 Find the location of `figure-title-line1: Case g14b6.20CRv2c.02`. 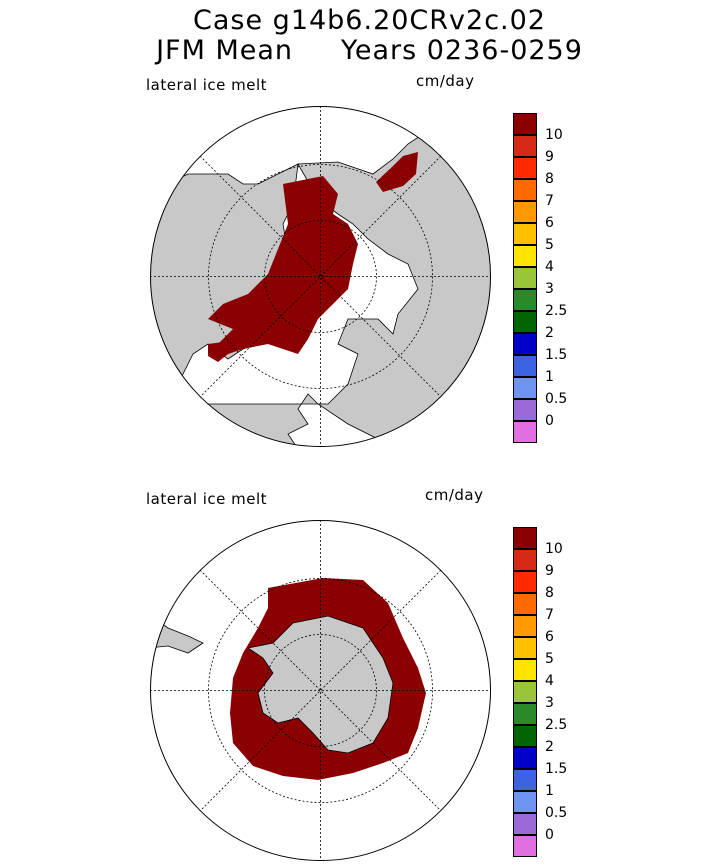

figure-title-line1: Case g14b6.20CRv2c.02 is located at coordinates (369, 20).